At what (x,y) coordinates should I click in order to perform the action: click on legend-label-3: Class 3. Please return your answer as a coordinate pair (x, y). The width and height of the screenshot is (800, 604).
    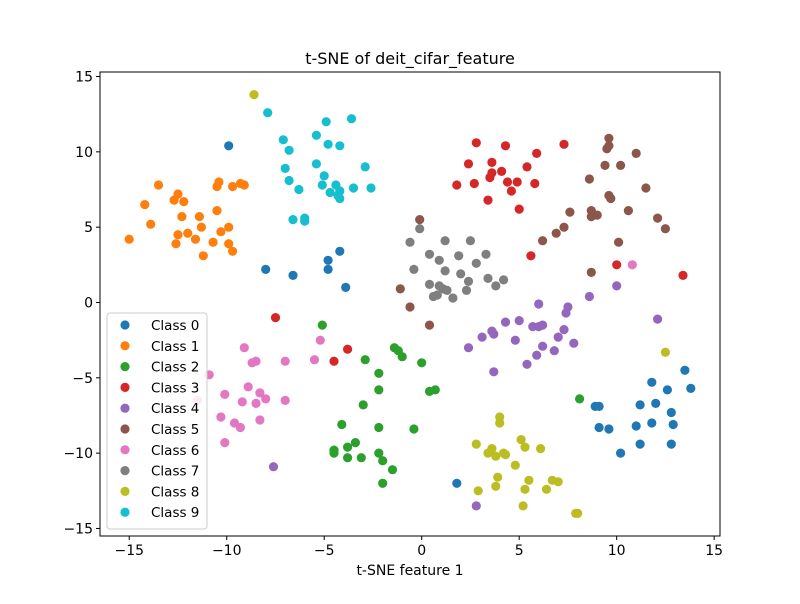
    Looking at the image, I should click on (175, 388).